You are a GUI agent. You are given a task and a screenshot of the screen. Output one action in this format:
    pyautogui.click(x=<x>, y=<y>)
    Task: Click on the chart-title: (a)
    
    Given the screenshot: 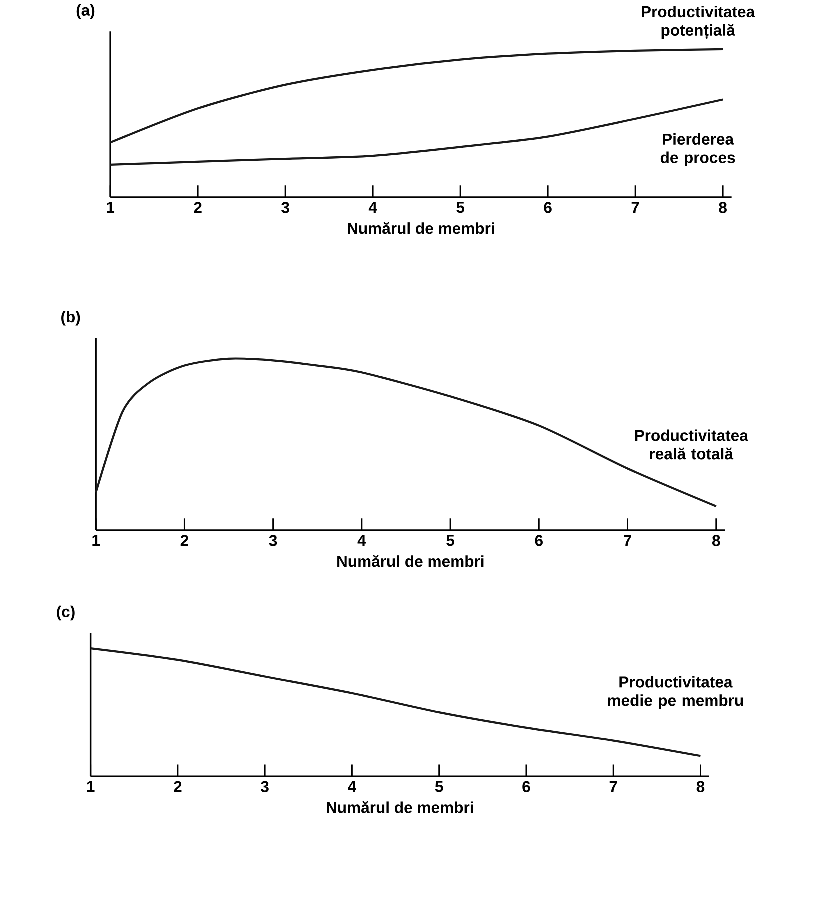 What is the action you would take?
    pyautogui.click(x=85, y=12)
    